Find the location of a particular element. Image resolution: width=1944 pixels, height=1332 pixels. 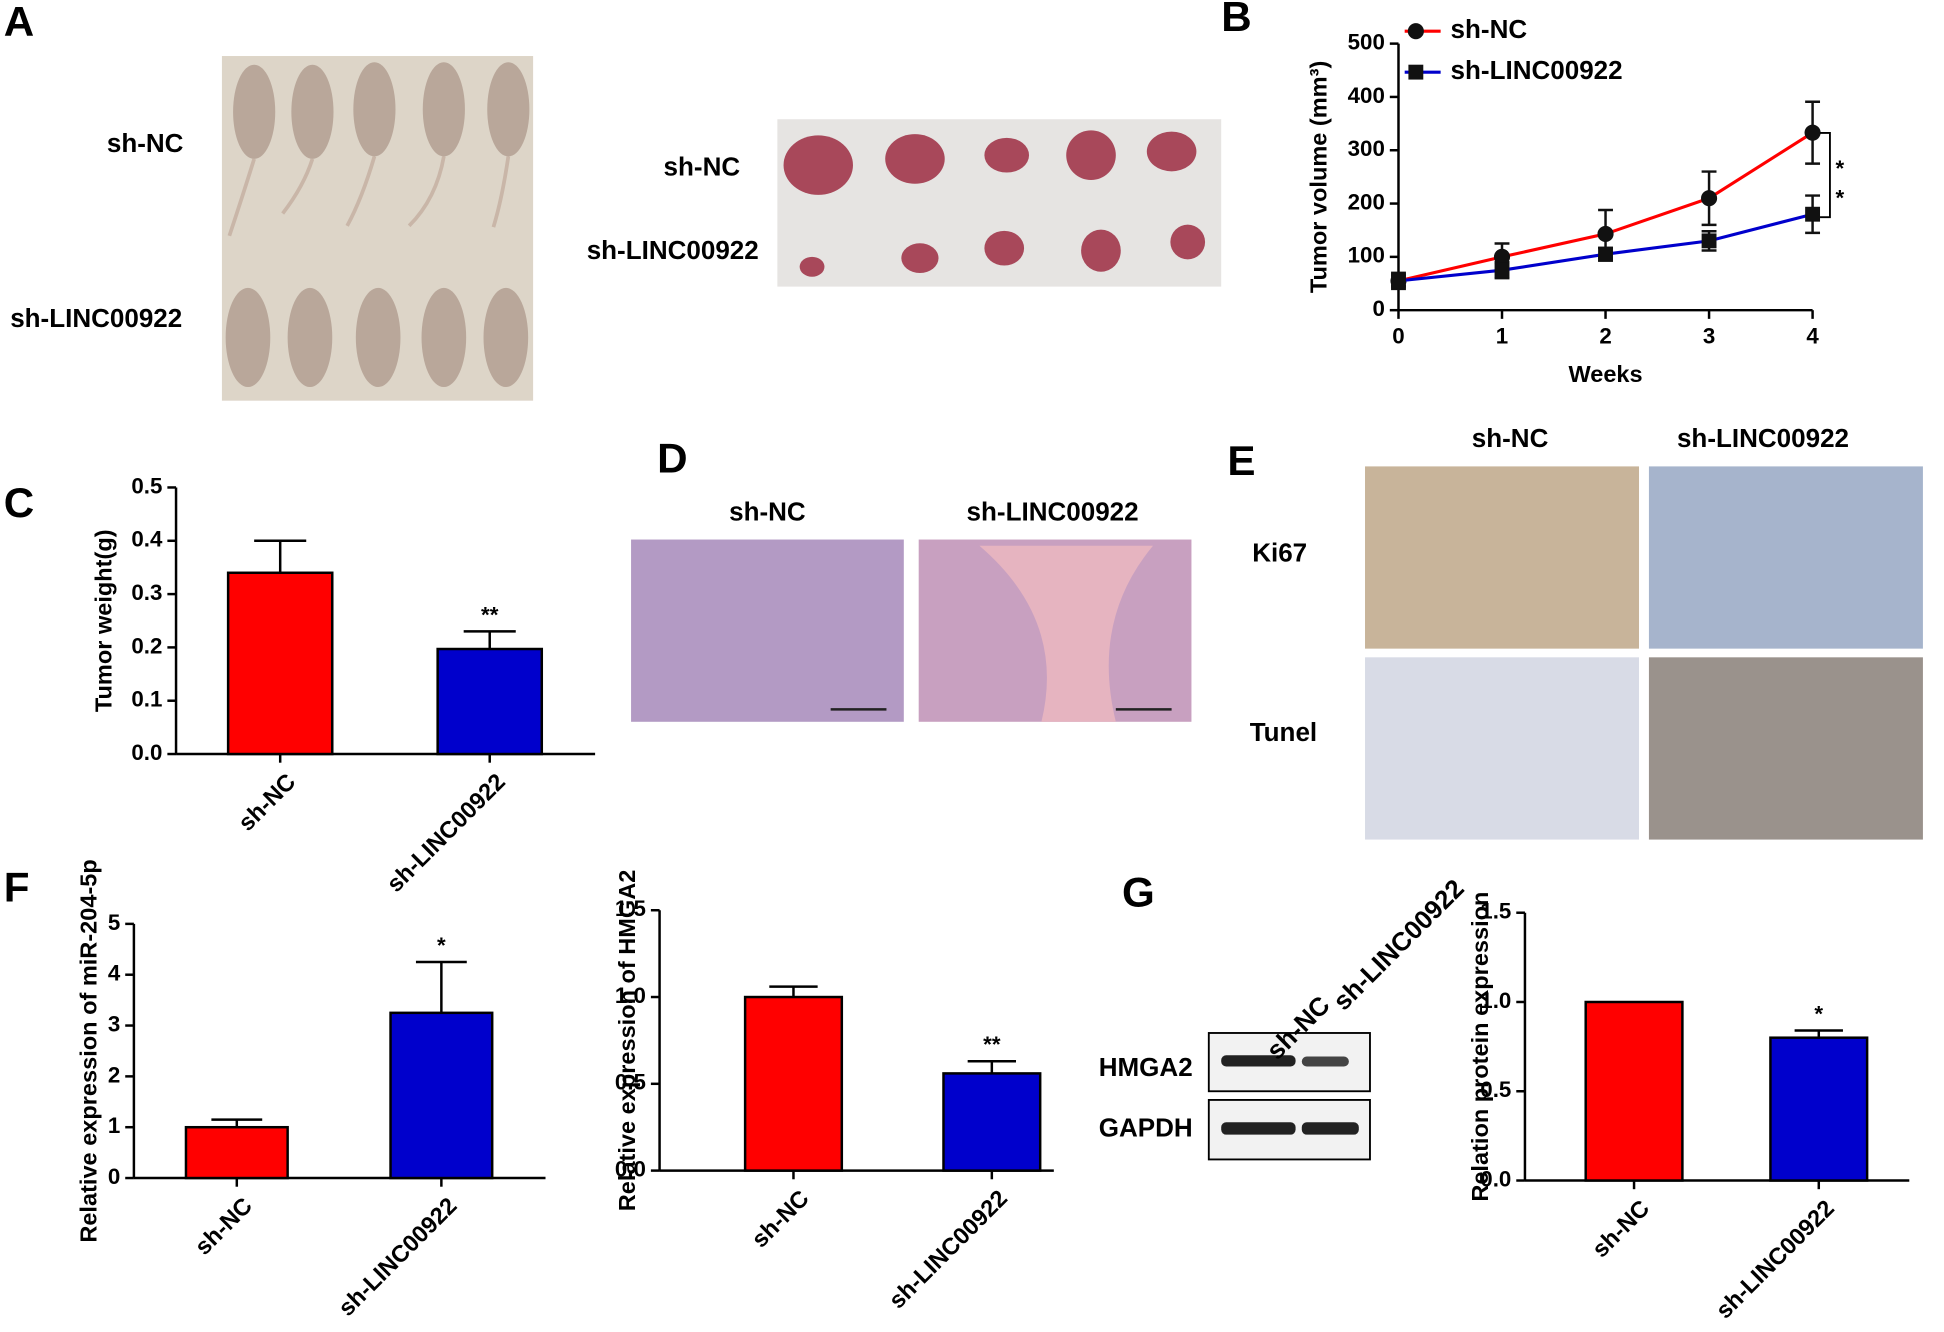

panel-letter: F is located at coordinates (17, 887).